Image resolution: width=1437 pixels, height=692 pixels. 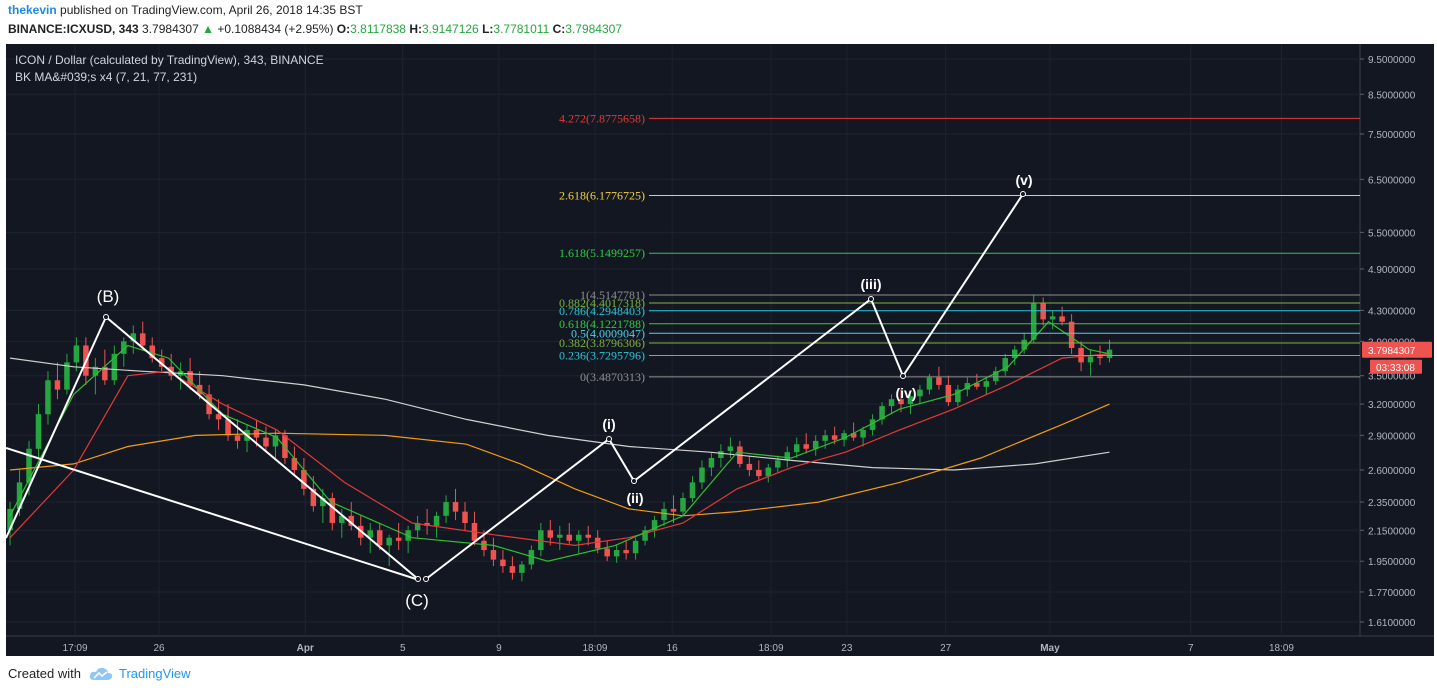 What do you see at coordinates (906, 393) in the screenshot?
I see `wave-label: (iv)` at bounding box center [906, 393].